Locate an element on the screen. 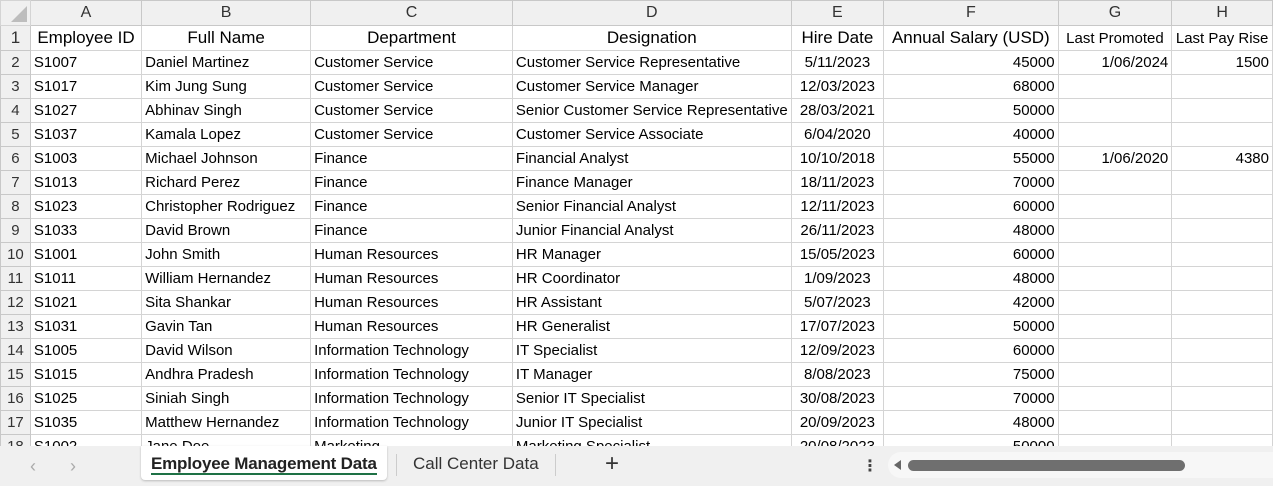 The height and width of the screenshot is (486, 1273). cell: Hire Date is located at coordinates (837, 38).